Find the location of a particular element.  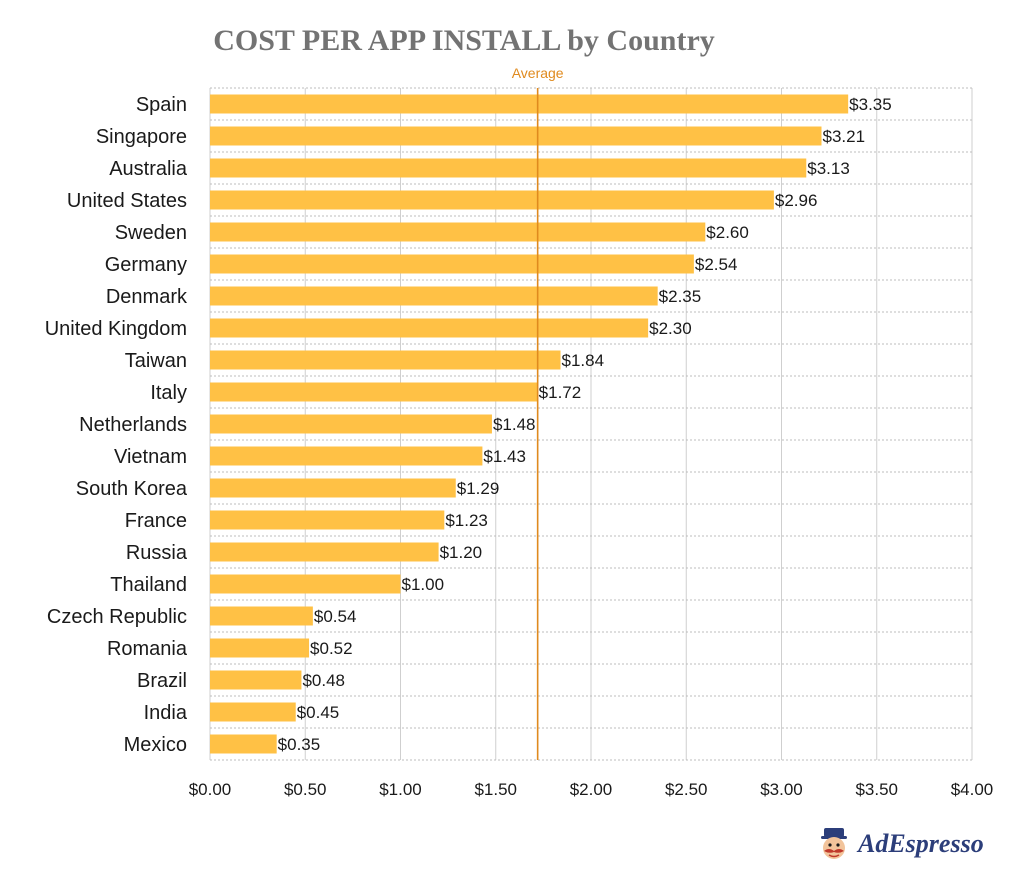

x-tick-label: $0.00 is located at coordinates (210, 789).